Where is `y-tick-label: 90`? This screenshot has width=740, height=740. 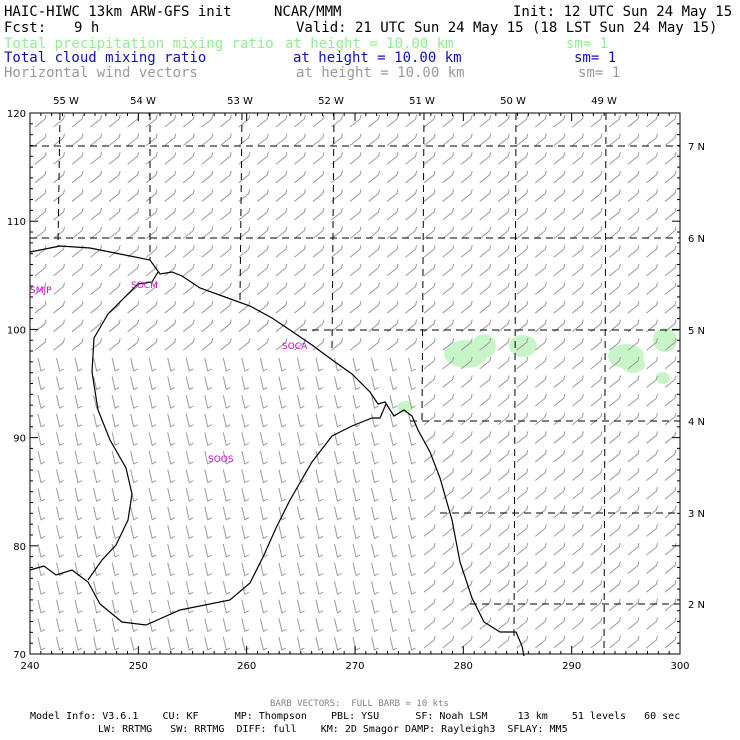 y-tick-label: 90 is located at coordinates (19, 439).